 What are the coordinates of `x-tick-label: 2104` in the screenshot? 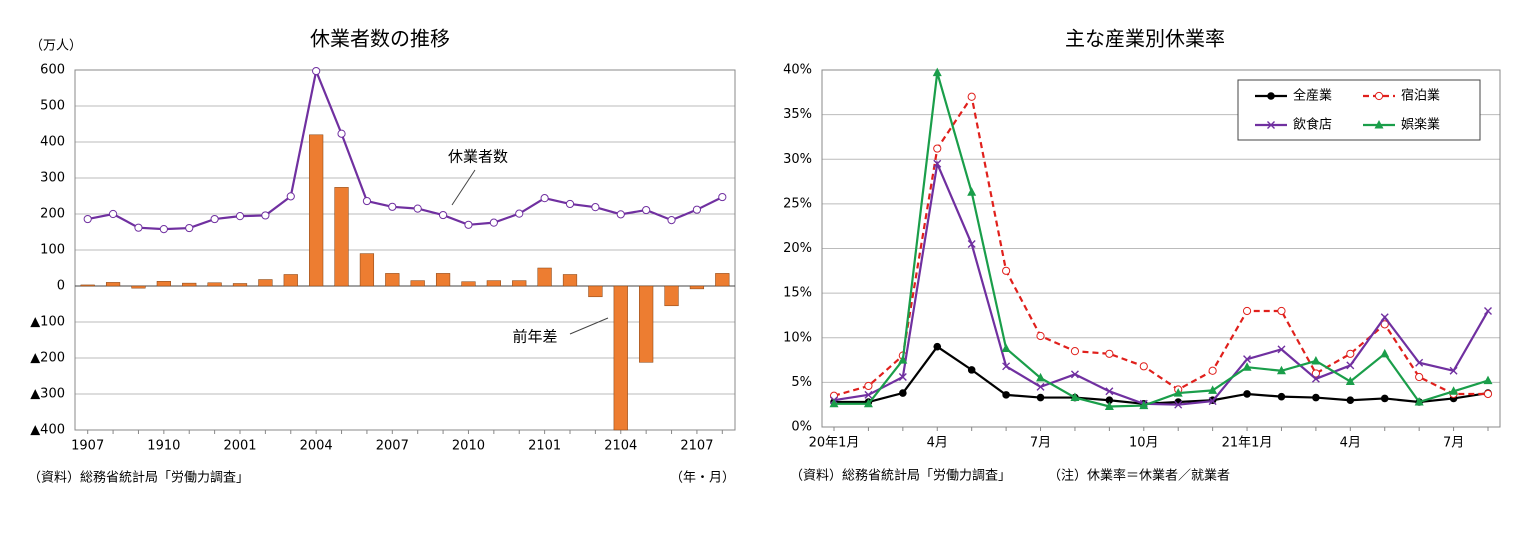 It's located at (620, 446).